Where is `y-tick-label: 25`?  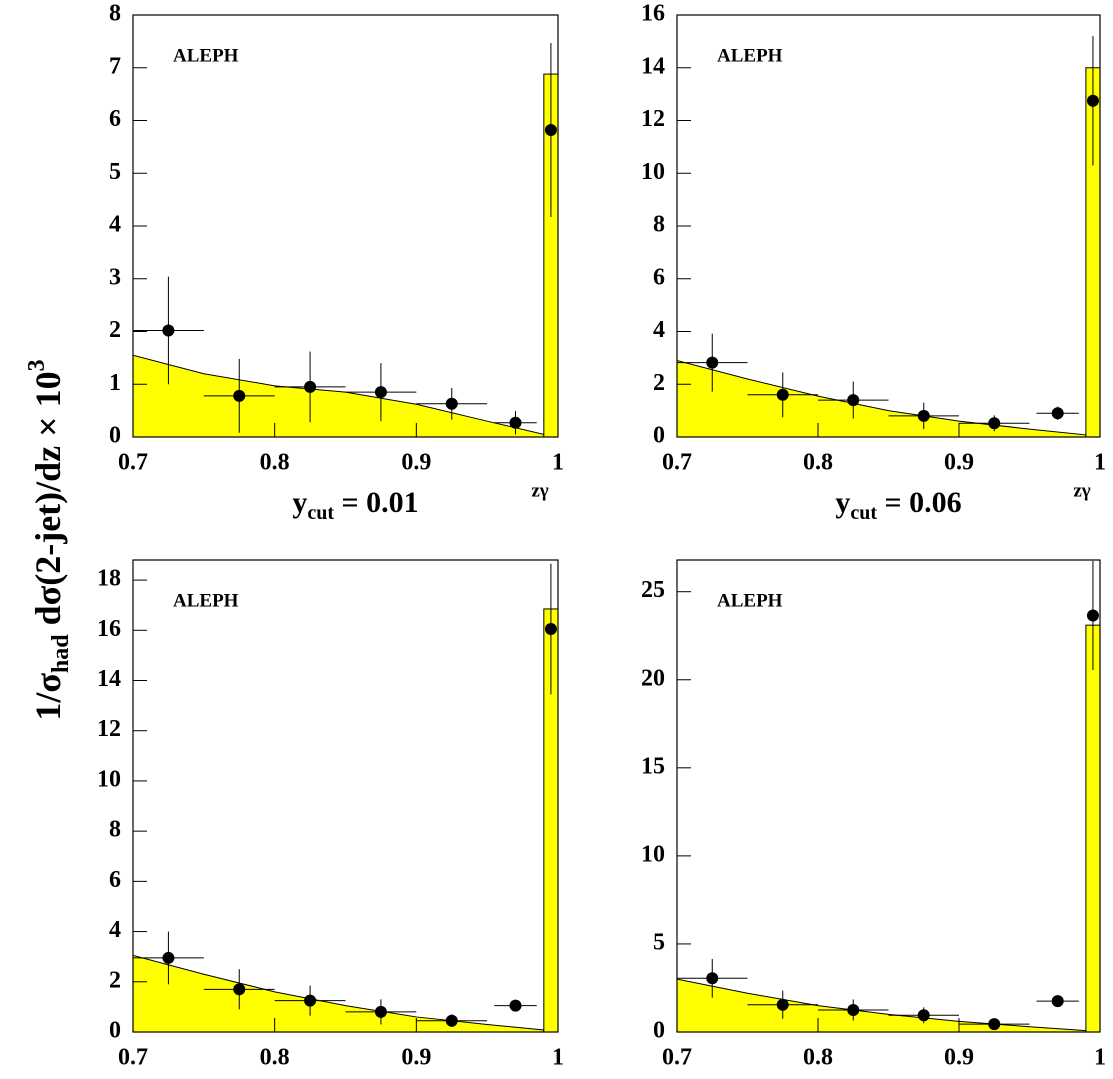 y-tick-label: 25 is located at coordinates (653, 590).